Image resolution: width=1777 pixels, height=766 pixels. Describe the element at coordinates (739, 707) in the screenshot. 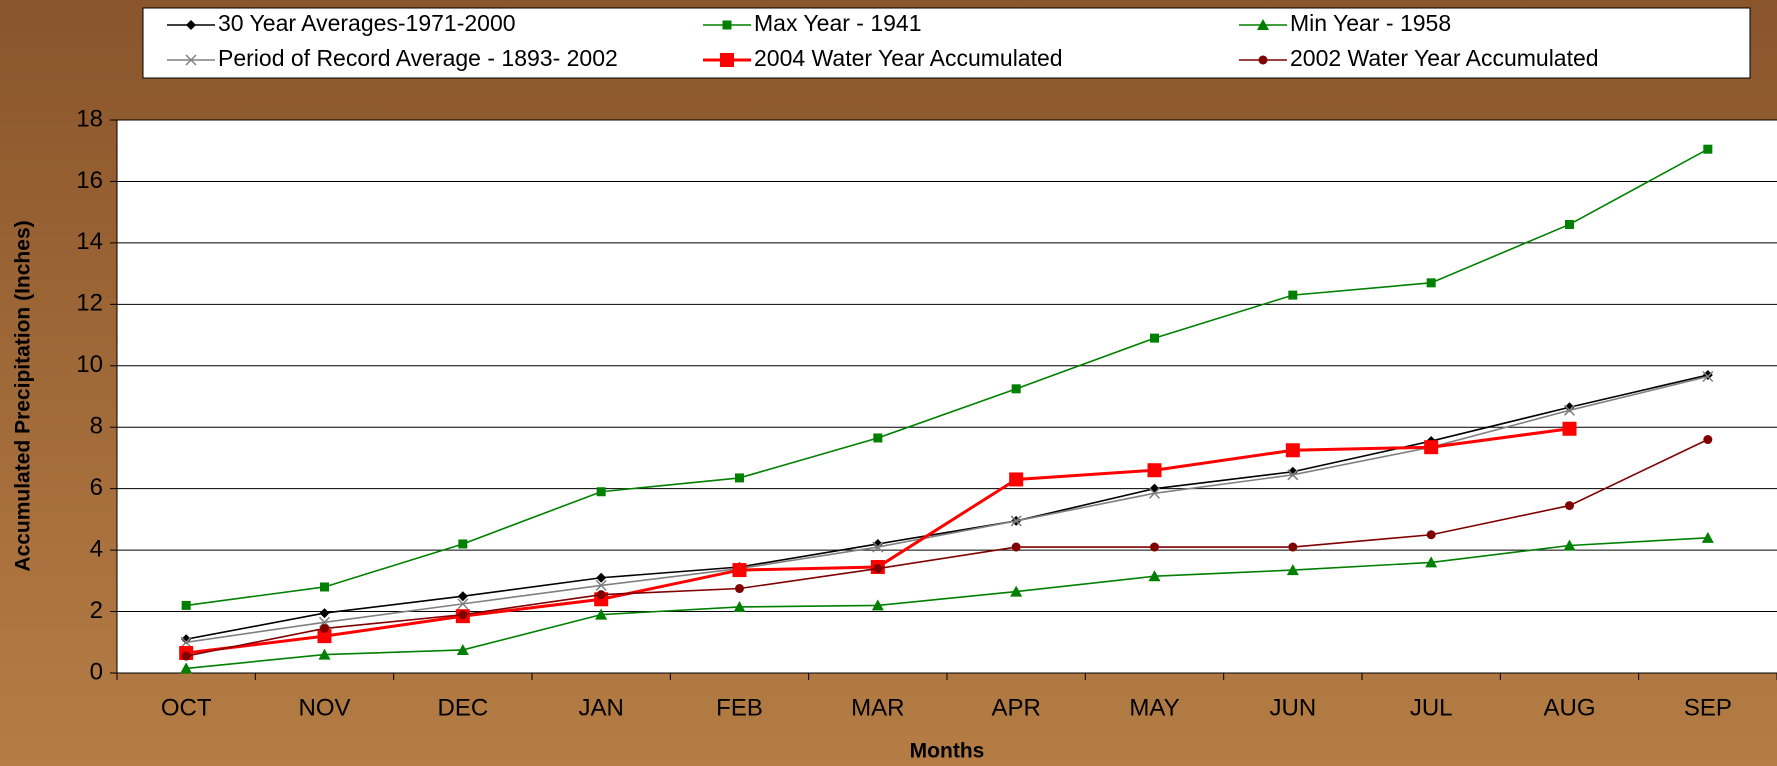

I see `x-tick-label: FEB` at that location.